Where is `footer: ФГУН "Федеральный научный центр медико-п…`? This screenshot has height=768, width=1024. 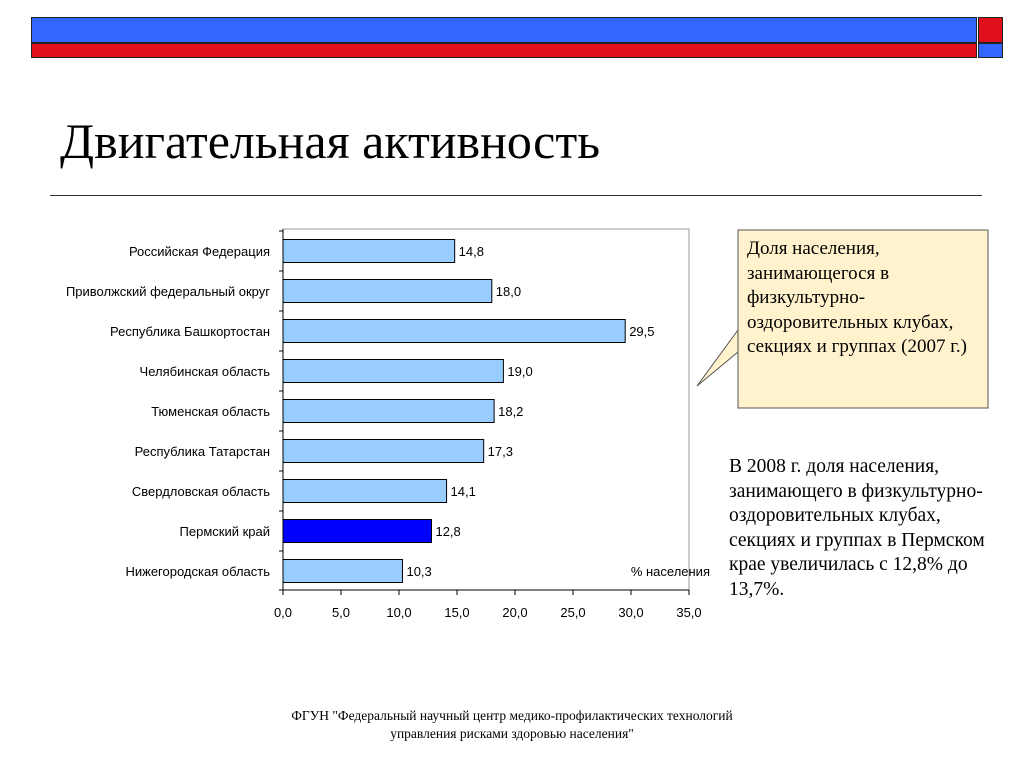
footer: ФГУН "Федеральный научный центр медико-п… is located at coordinates (512, 725).